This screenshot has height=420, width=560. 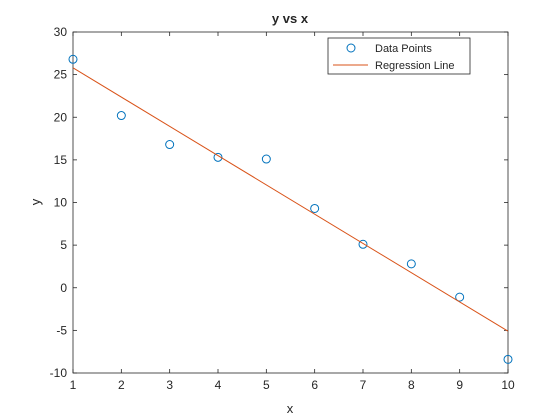 I want to click on x-tick-label: 3, so click(x=169, y=385).